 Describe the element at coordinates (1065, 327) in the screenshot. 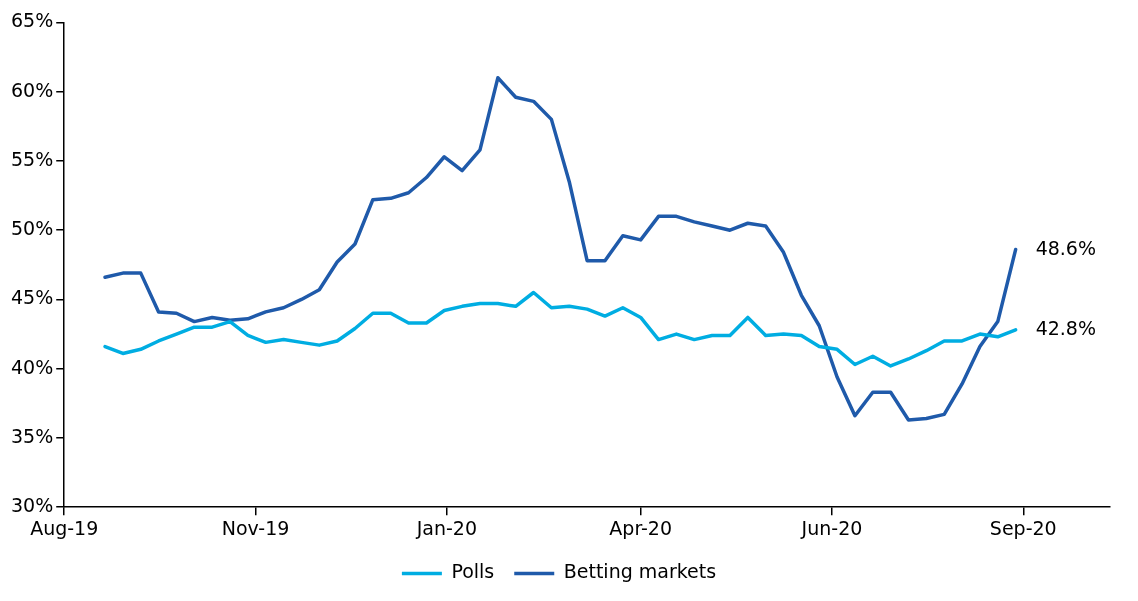

I see `annotation: 42.8%` at that location.